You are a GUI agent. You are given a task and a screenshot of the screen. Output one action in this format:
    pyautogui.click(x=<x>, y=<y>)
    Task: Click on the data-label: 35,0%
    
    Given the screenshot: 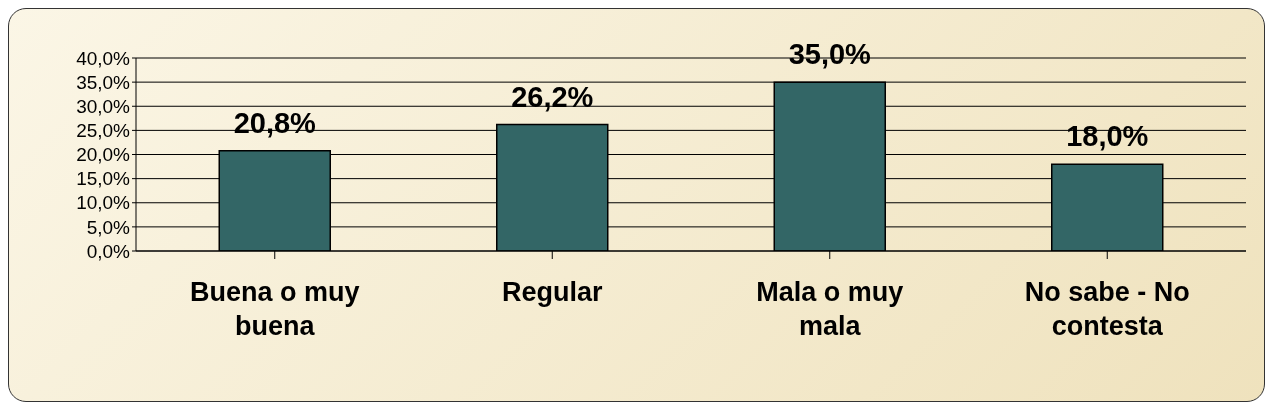 What is the action you would take?
    pyautogui.click(x=830, y=54)
    